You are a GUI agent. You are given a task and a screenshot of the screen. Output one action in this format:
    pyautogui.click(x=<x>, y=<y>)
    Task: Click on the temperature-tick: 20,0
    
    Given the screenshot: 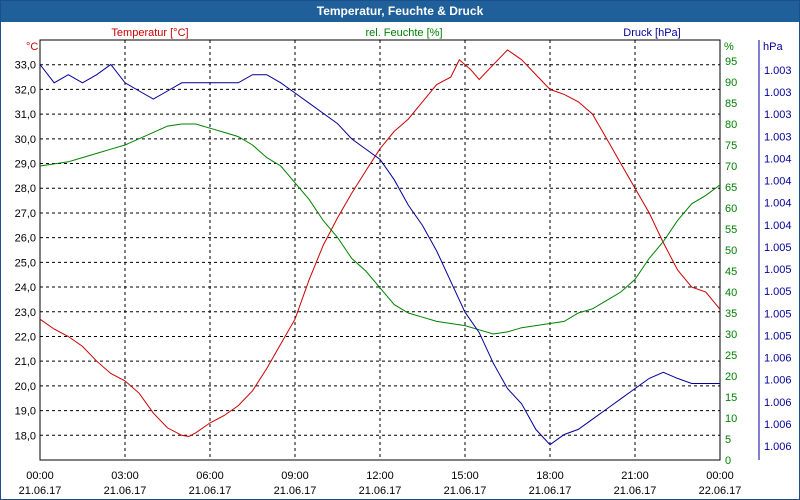 What is the action you would take?
    pyautogui.click(x=25, y=387)
    